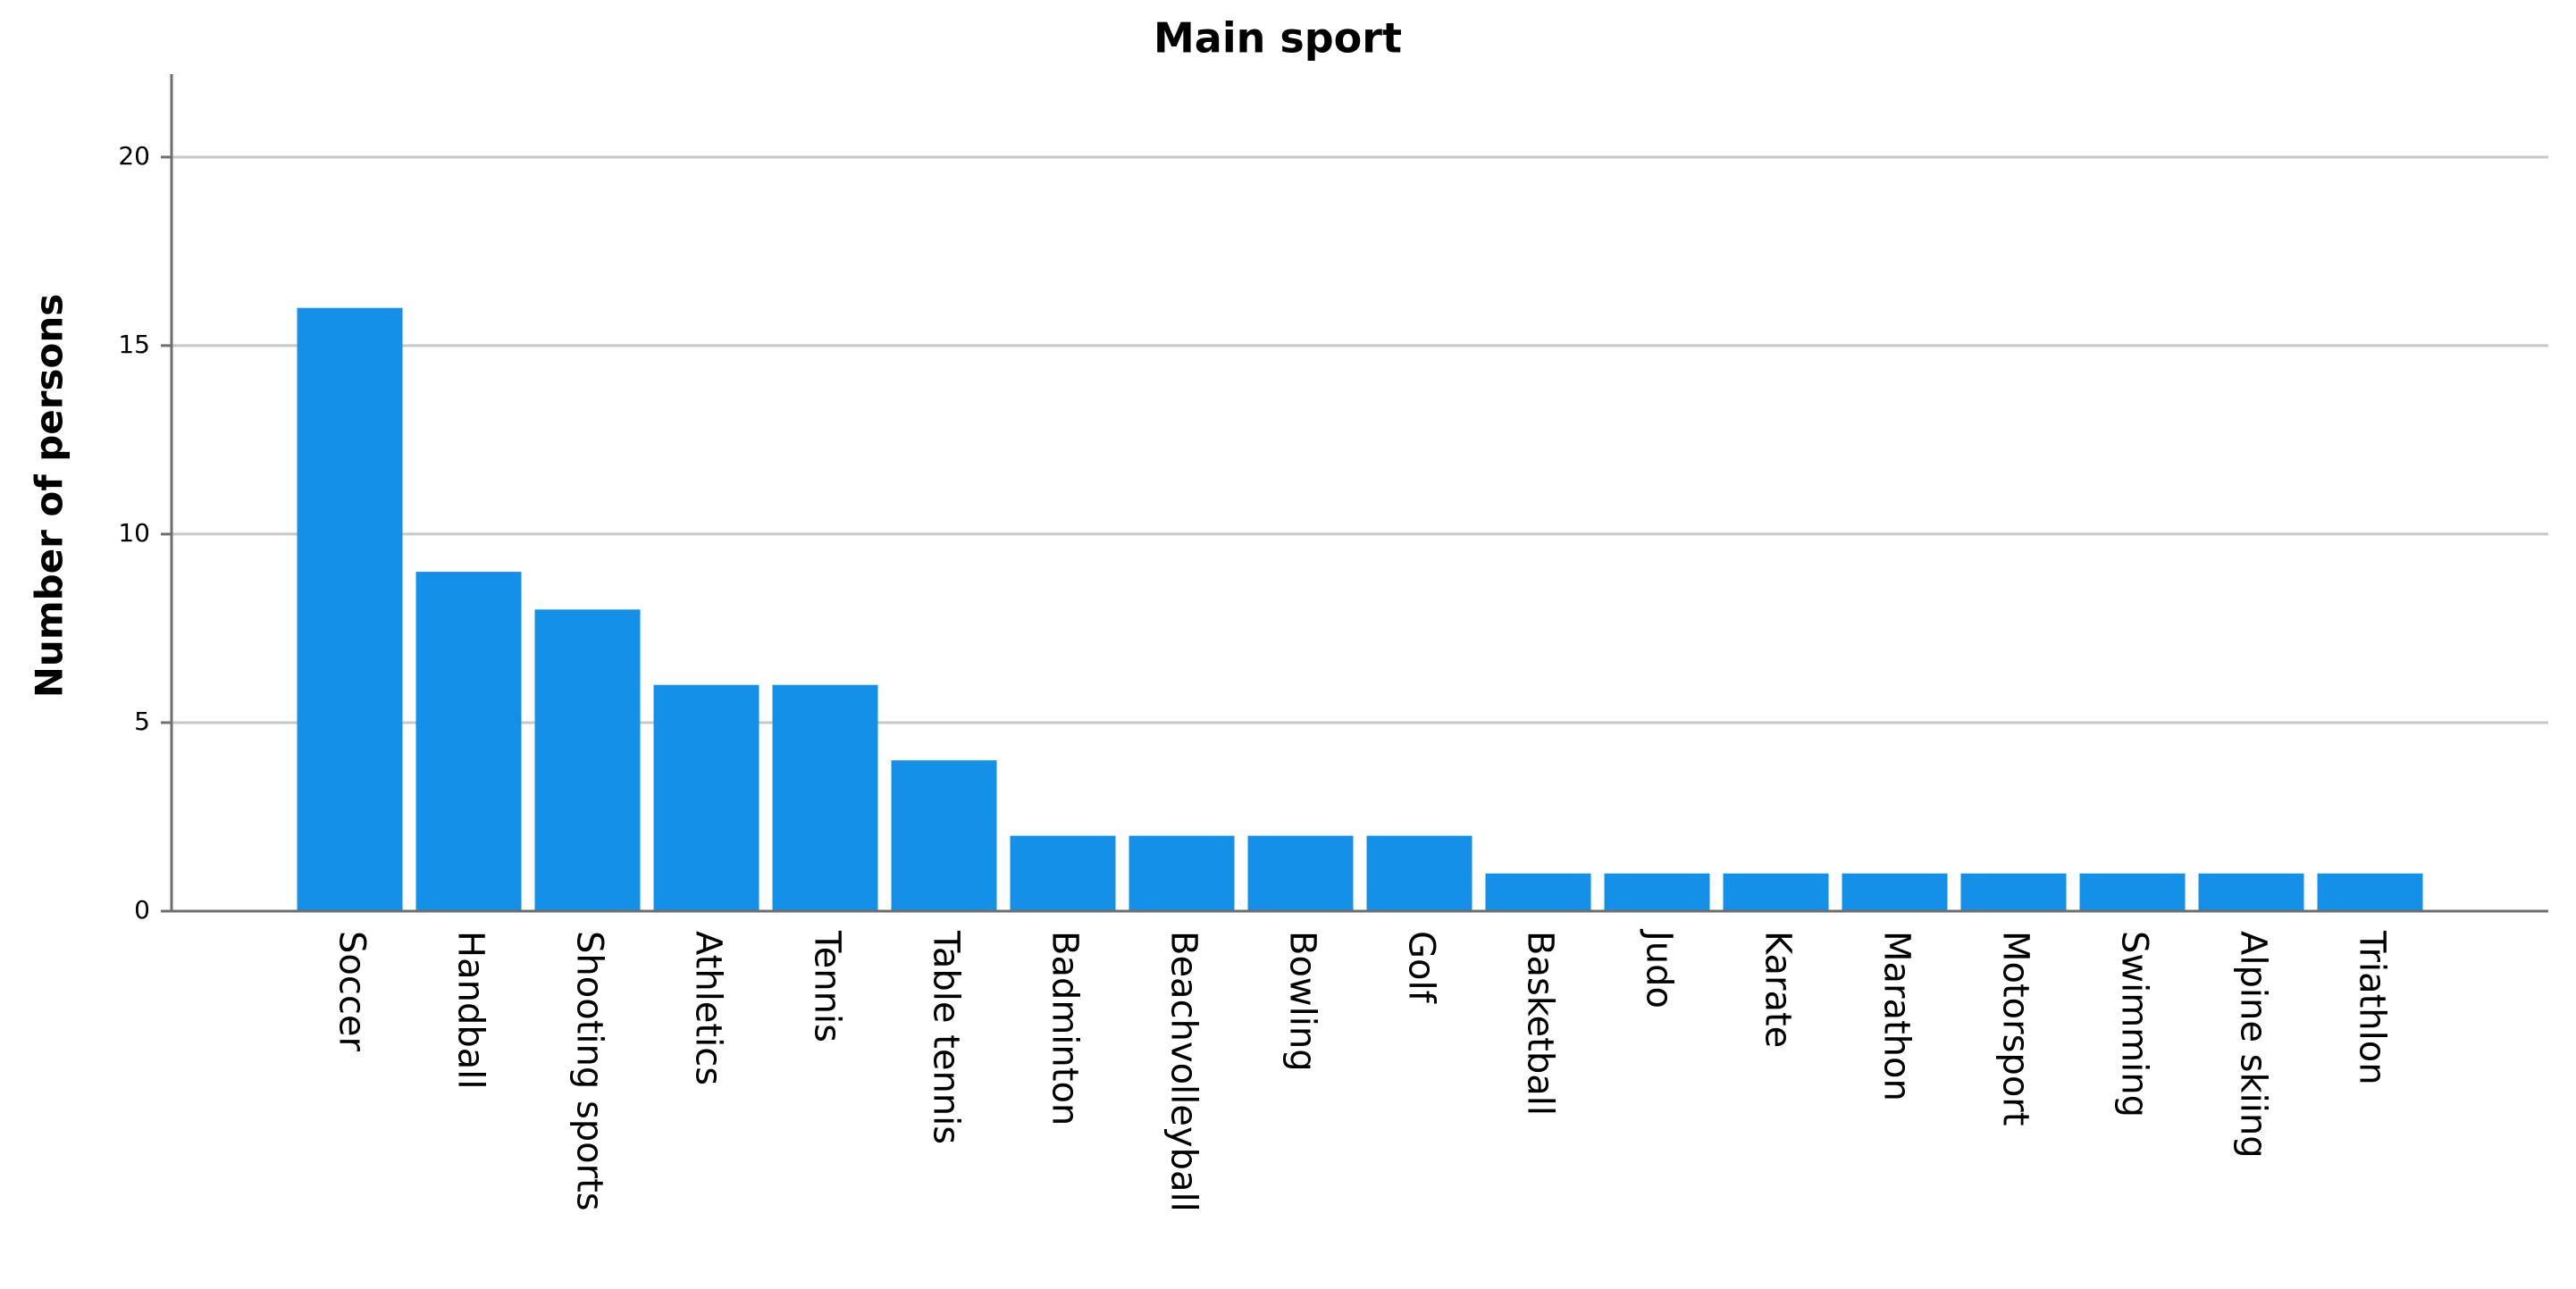 The image size is (2576, 1289). I want to click on x-tick-label: Judo, so click(1659, 968).